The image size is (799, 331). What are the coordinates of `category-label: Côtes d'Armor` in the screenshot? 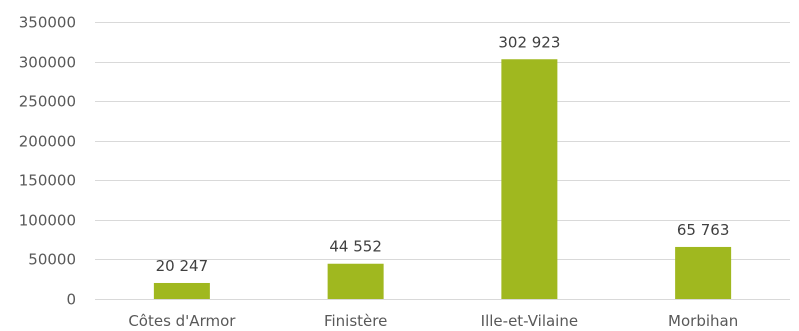 It's located at (182, 321).